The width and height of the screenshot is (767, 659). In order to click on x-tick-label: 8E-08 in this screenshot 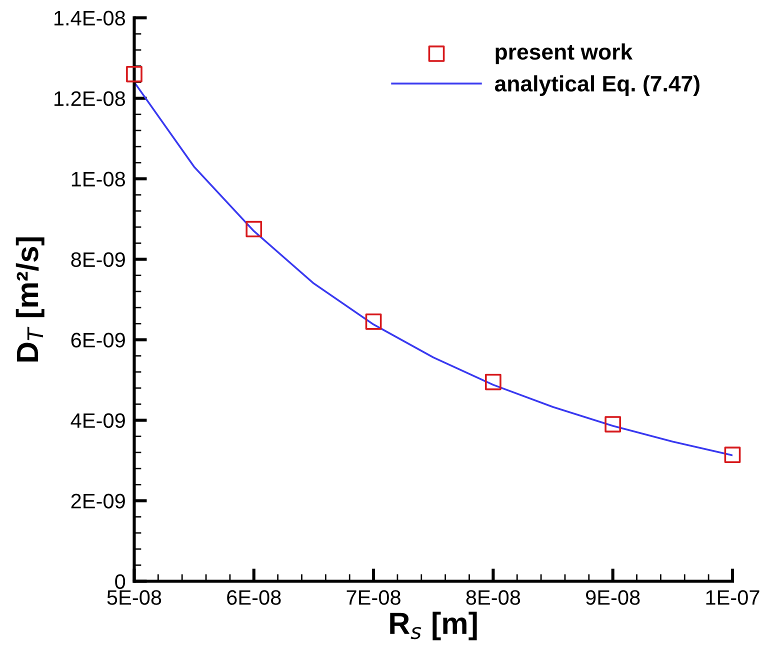, I will do `click(493, 597)`.